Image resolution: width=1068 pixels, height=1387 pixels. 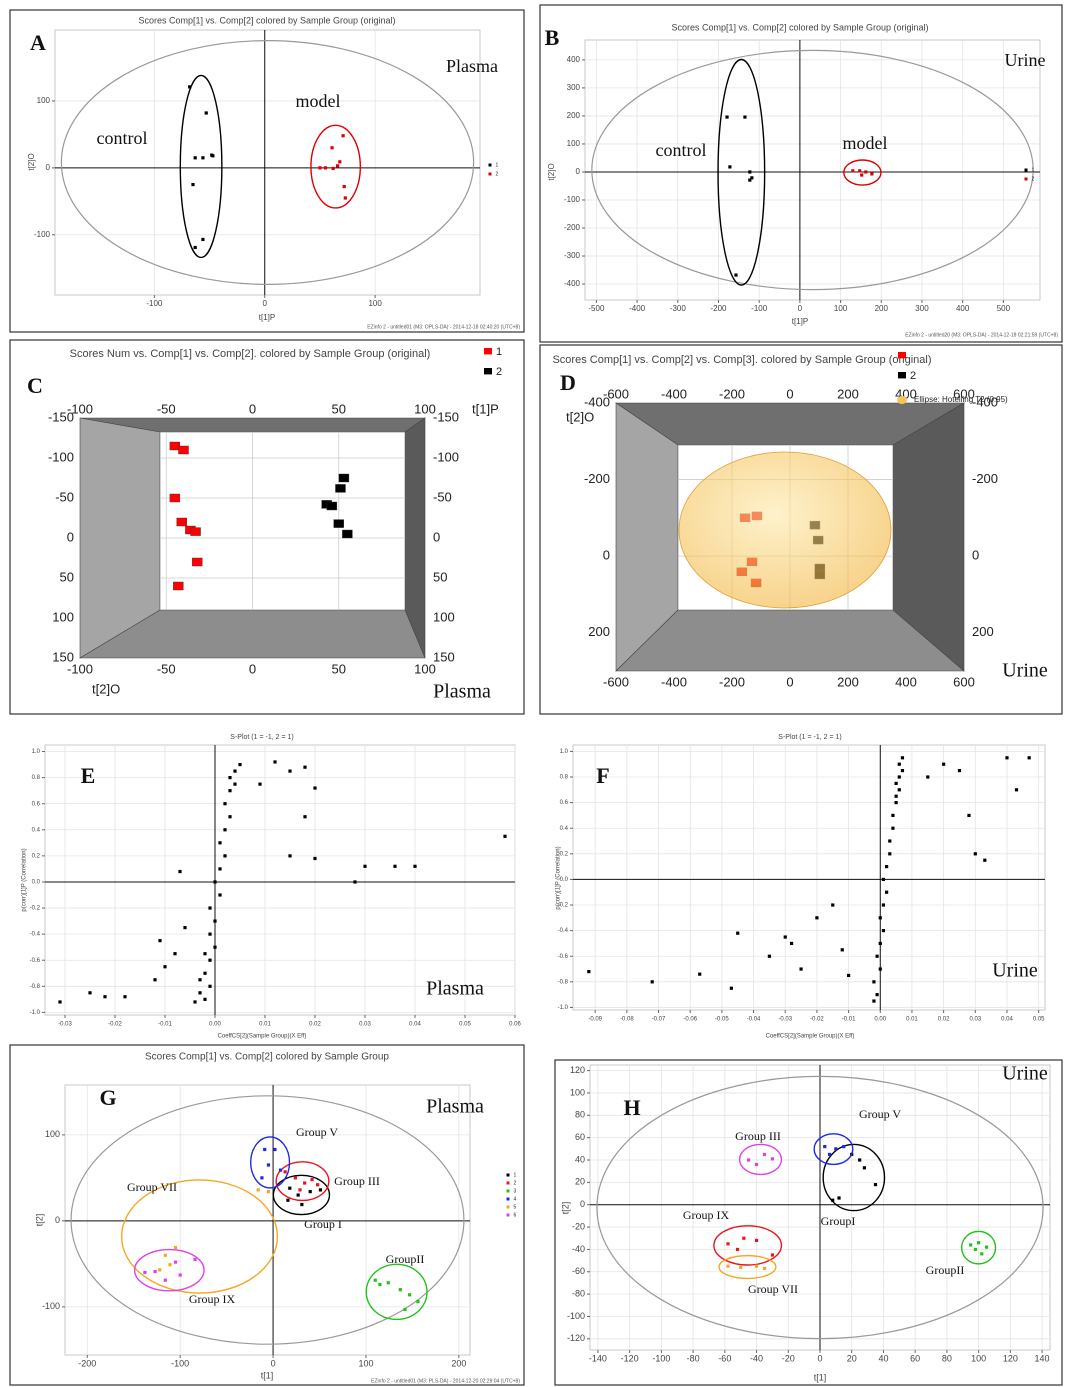 I want to click on y-tick-label: -200, so click(x=985, y=478).